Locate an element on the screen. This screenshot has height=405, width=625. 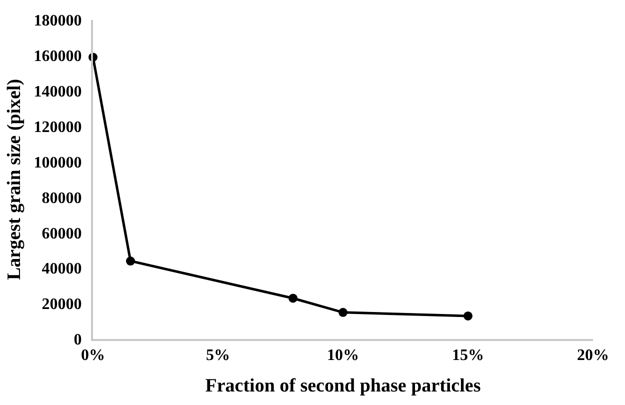
x-tick-label: 20% is located at coordinates (593, 355).